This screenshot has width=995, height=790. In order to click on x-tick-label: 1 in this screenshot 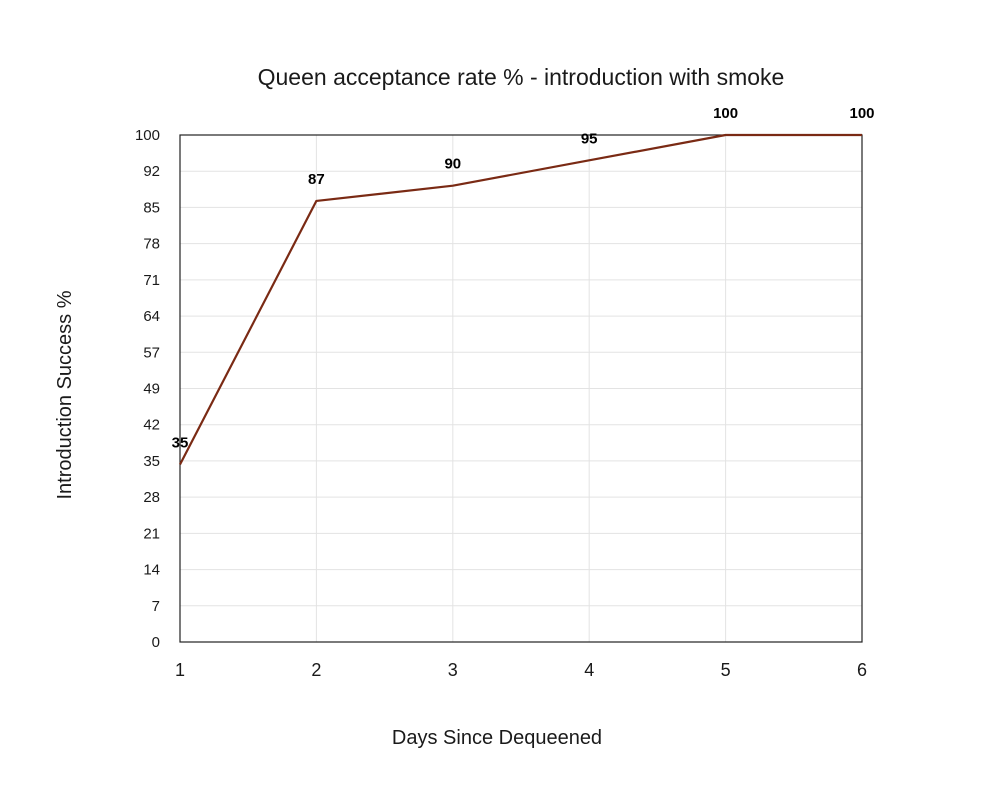, I will do `click(180, 670)`.